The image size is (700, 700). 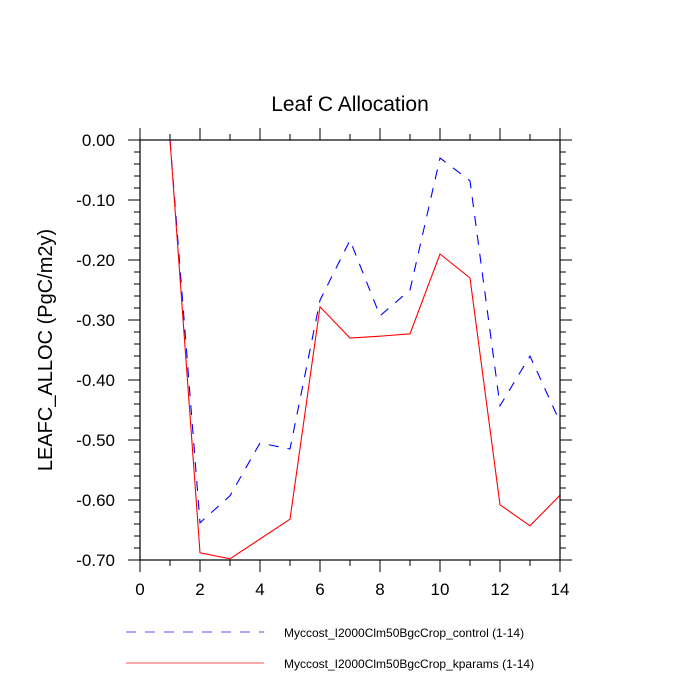 What do you see at coordinates (95, 500) in the screenshot?
I see `y-tick-label: -0.60` at bounding box center [95, 500].